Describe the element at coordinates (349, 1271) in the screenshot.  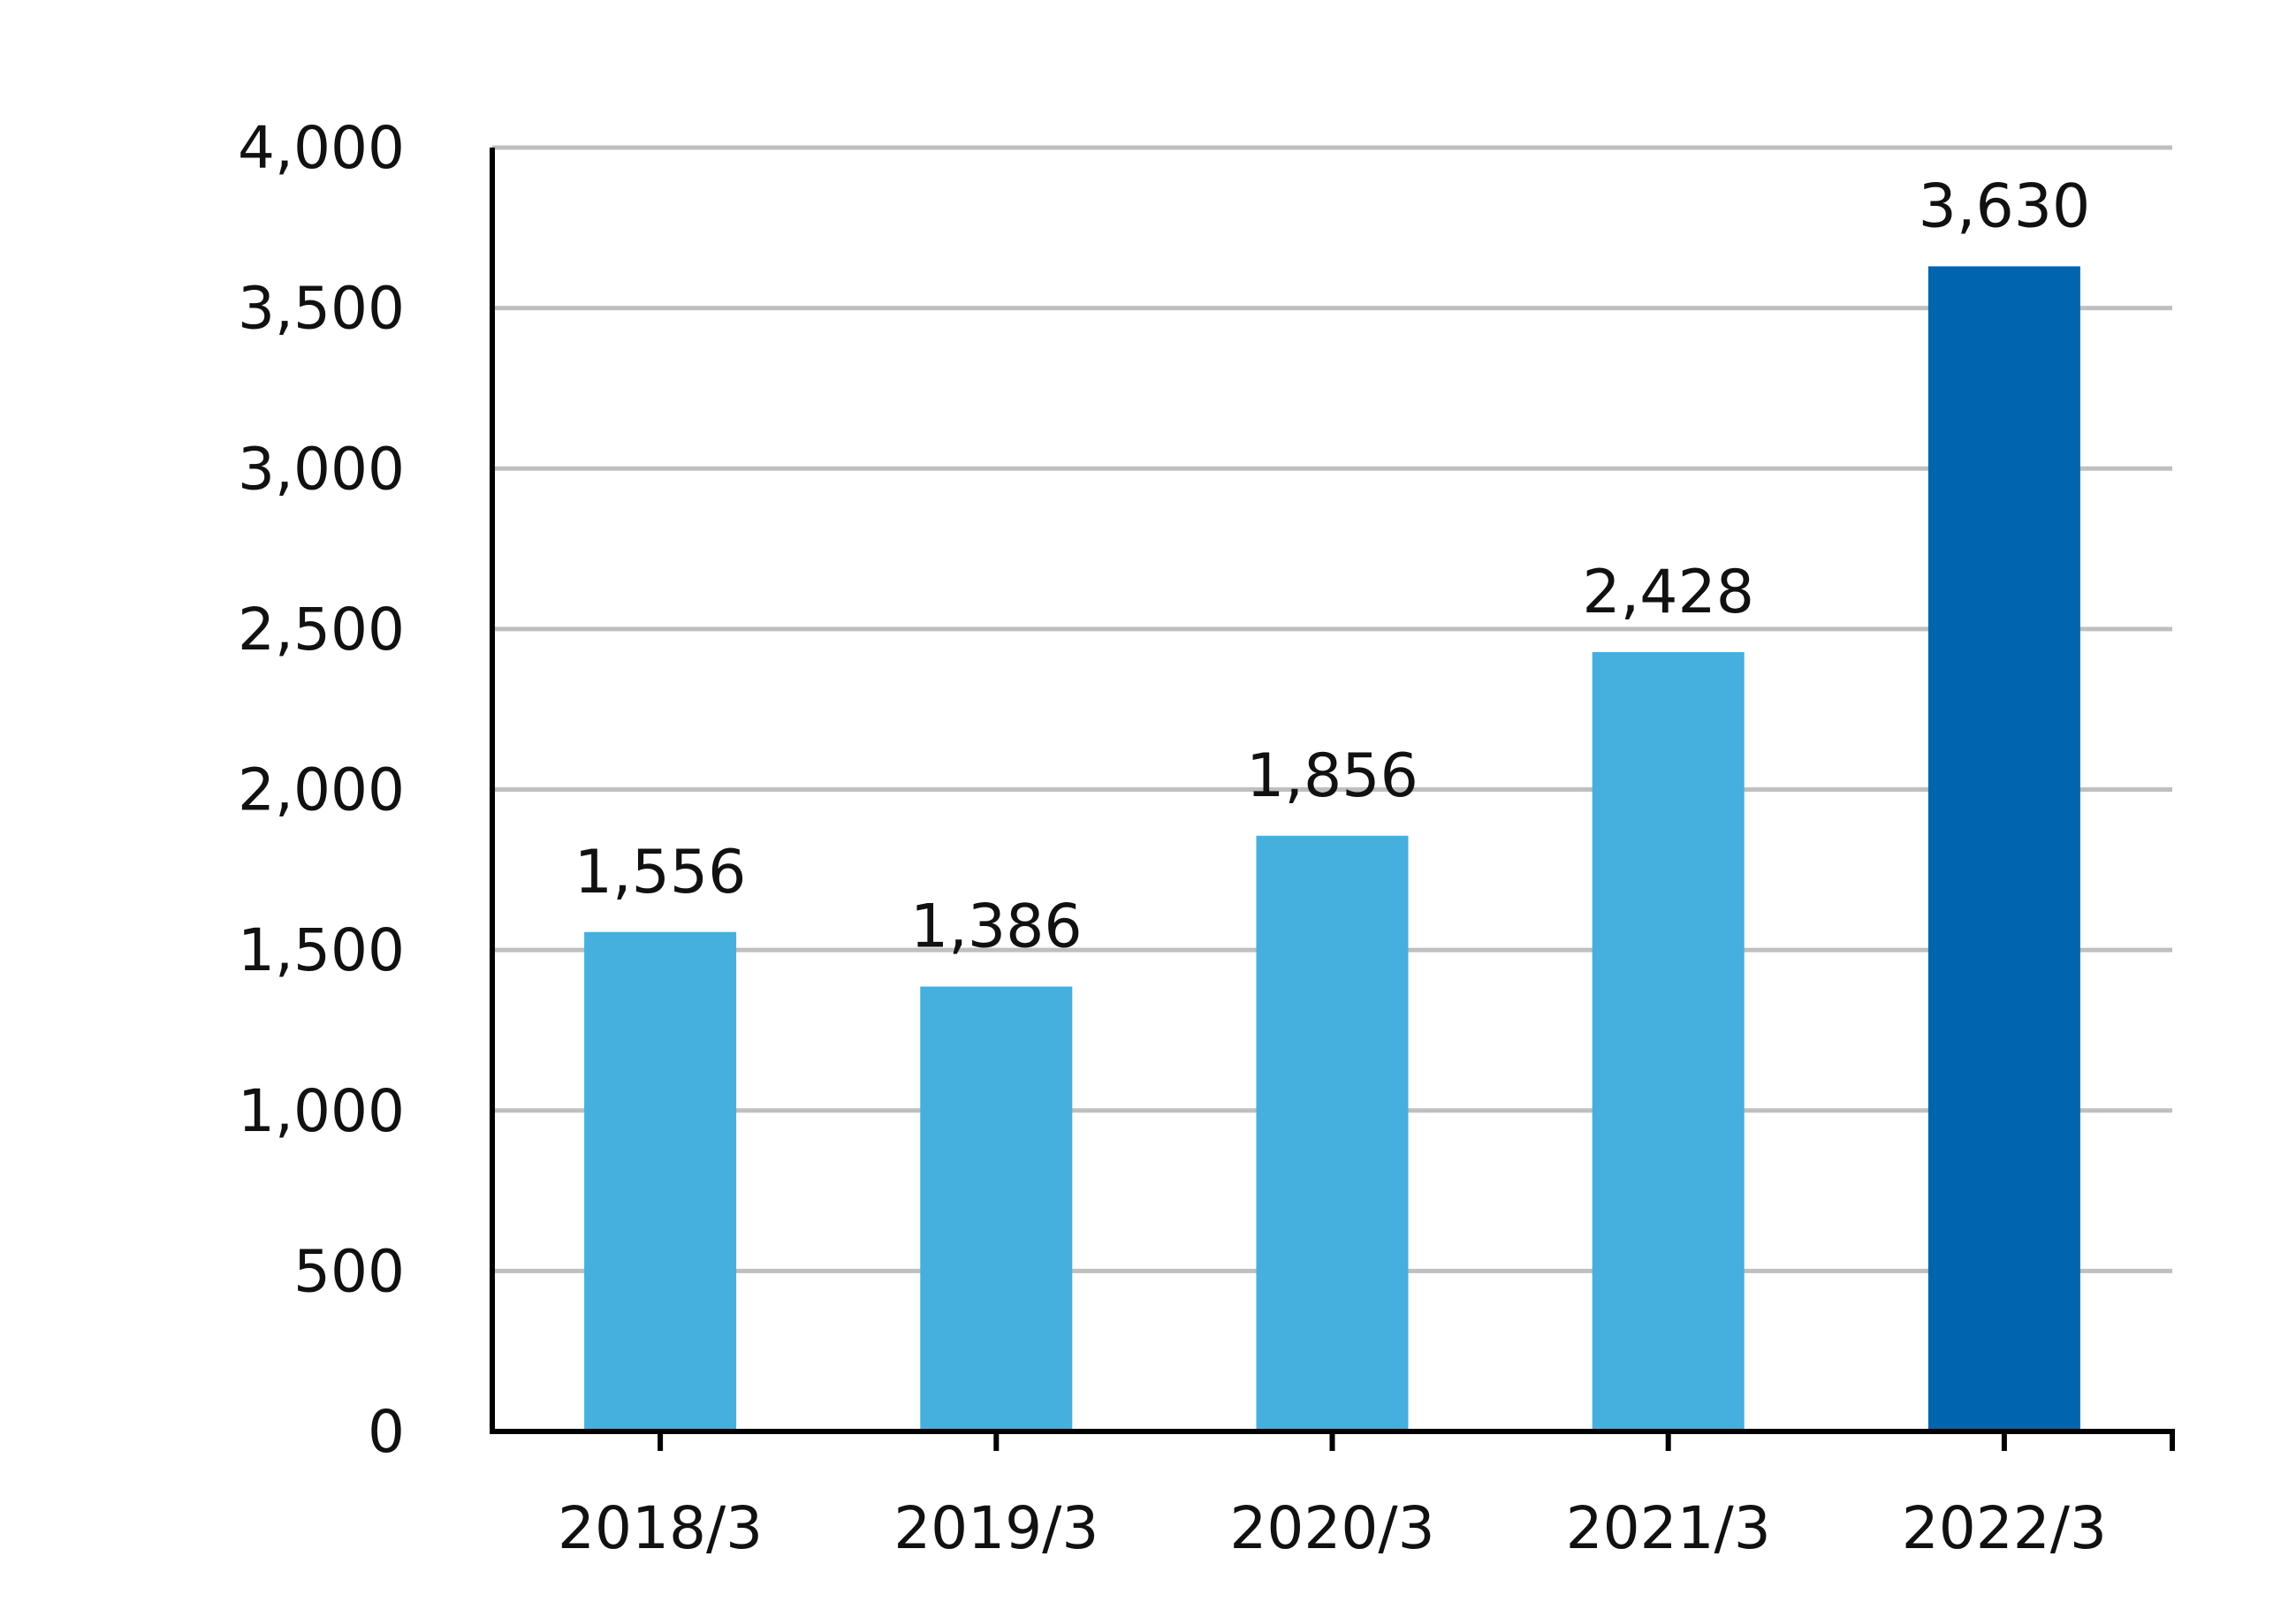
I see `y-tick-label: 500` at that location.